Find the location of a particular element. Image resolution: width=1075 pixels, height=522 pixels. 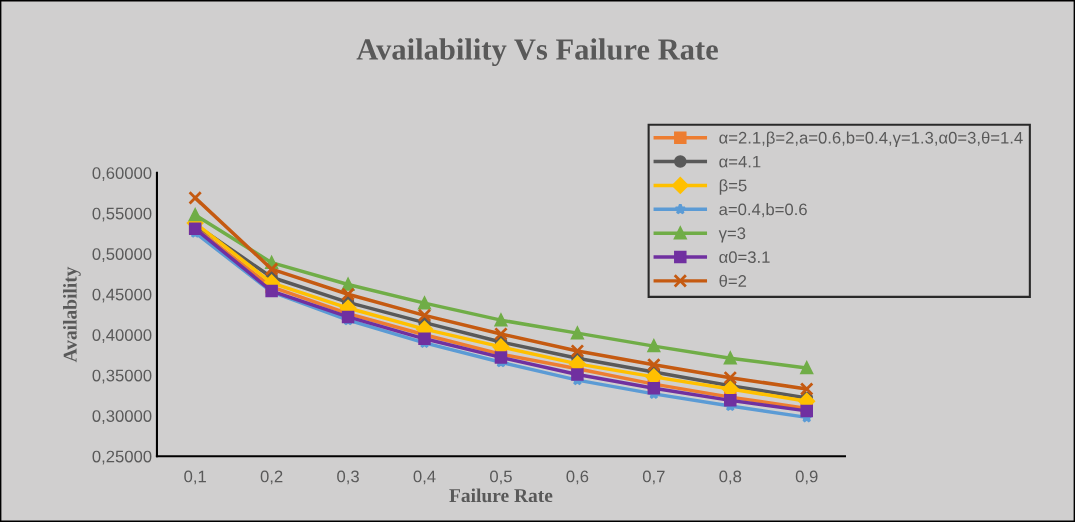

legend-label: α0=3.1 is located at coordinates (744, 257).